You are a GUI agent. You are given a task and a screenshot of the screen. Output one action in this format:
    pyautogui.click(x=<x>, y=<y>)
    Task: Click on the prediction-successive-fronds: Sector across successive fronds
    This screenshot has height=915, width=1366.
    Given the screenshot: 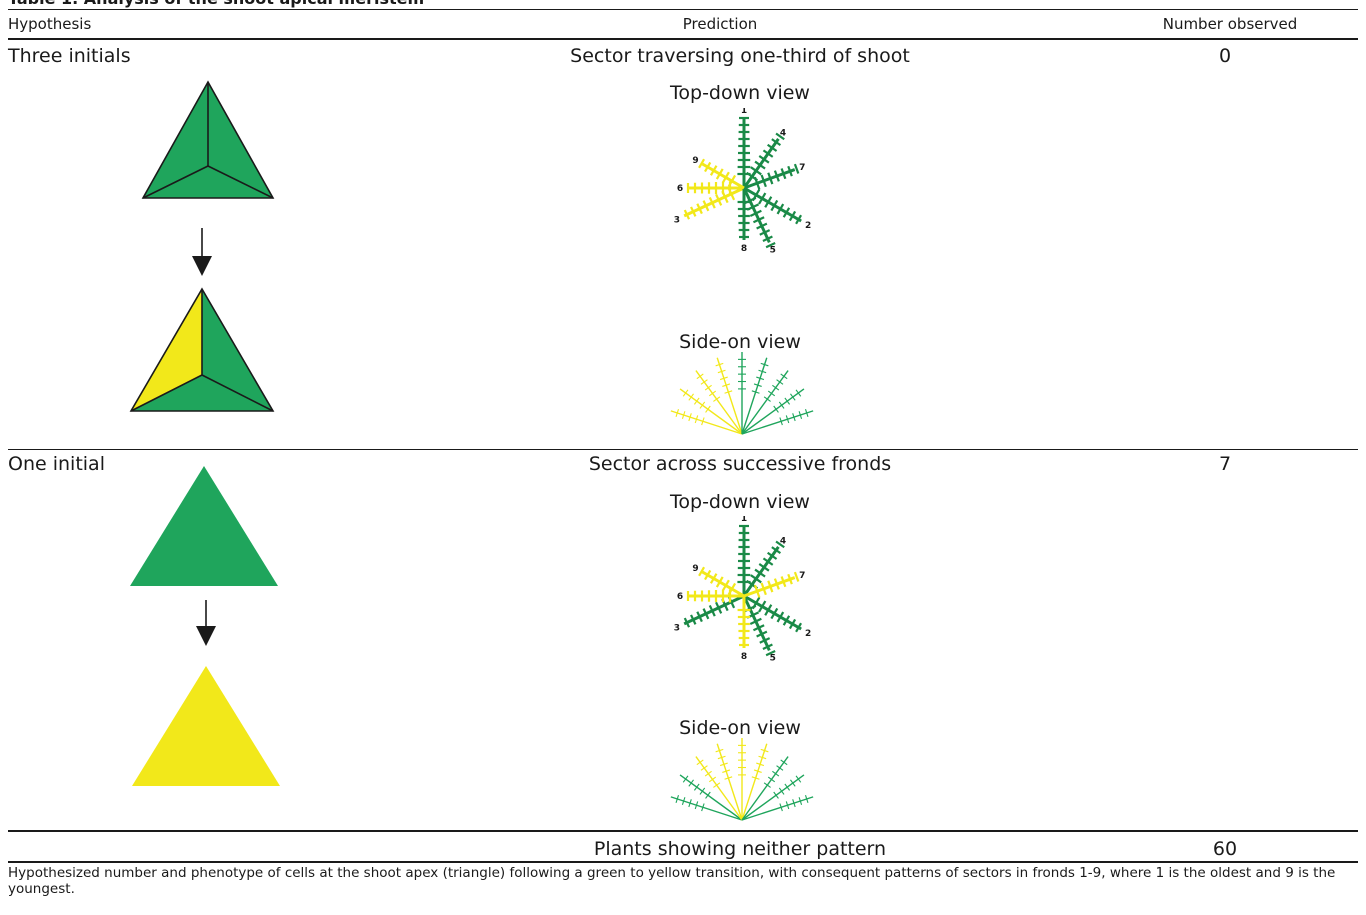 What is the action you would take?
    pyautogui.click(x=740, y=464)
    